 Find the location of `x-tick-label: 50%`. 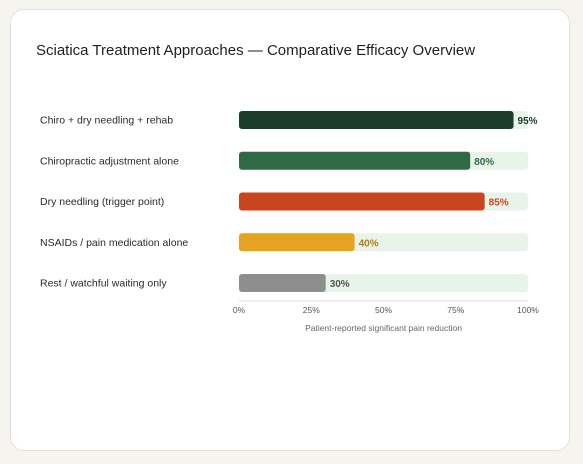

x-tick-label: 50% is located at coordinates (383, 310).